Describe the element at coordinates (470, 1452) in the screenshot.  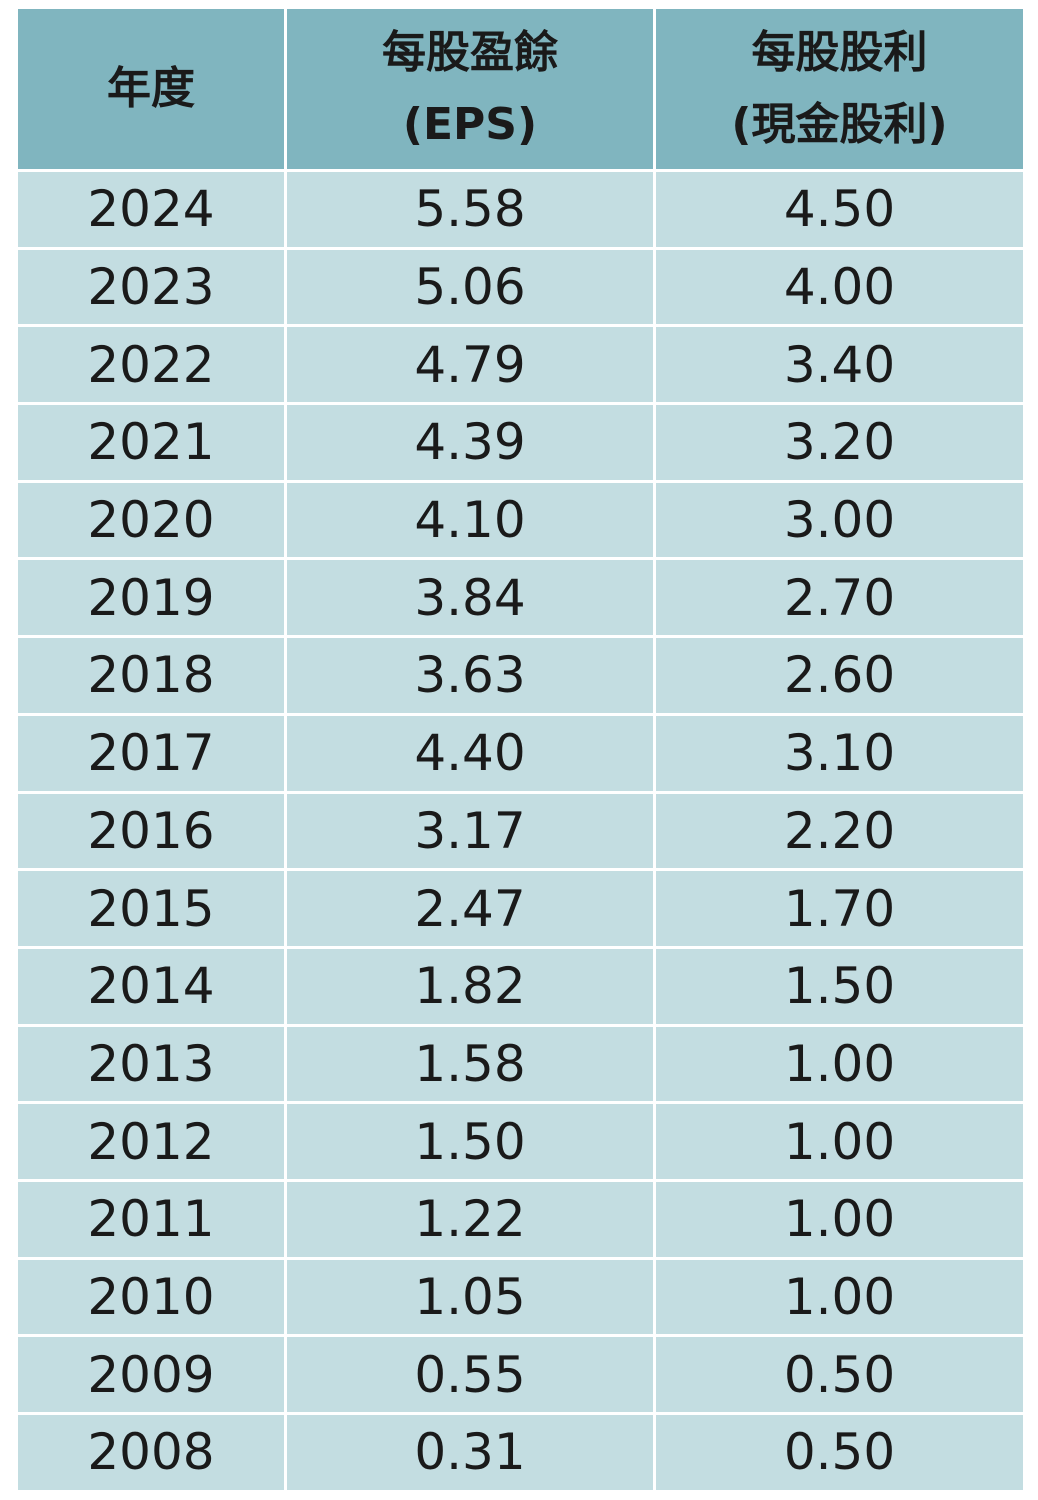
I see `table-cell: 0.31` at that location.